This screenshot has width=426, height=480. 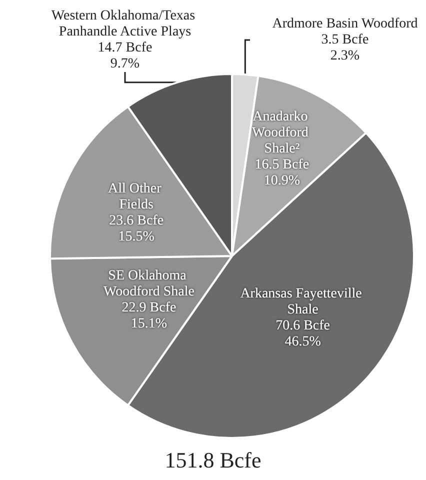 What do you see at coordinates (149, 284) in the screenshot?
I see `slice-label: SE Oklahoma Woodford Shale` at bounding box center [149, 284].